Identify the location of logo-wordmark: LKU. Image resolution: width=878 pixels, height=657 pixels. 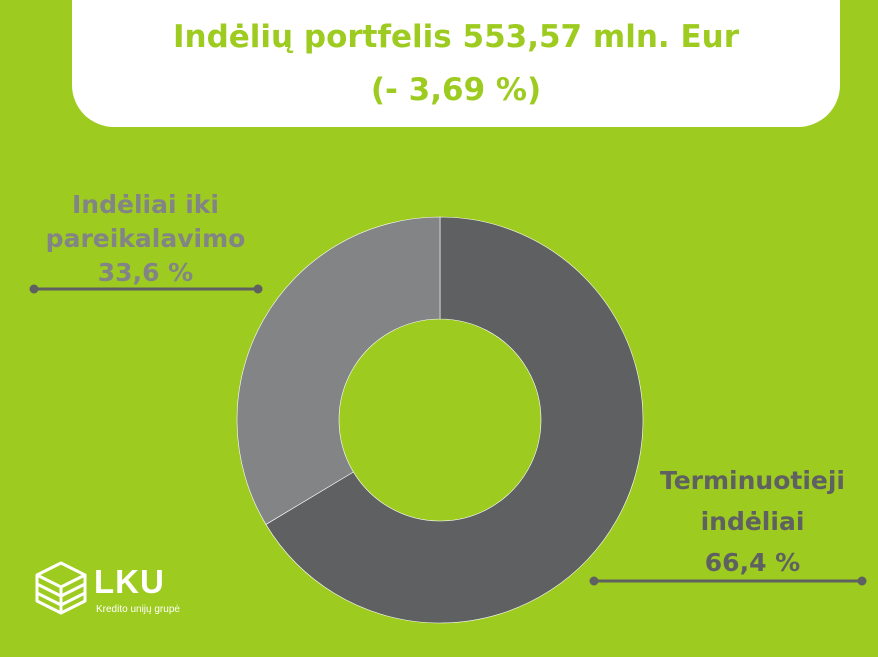
(129, 581).